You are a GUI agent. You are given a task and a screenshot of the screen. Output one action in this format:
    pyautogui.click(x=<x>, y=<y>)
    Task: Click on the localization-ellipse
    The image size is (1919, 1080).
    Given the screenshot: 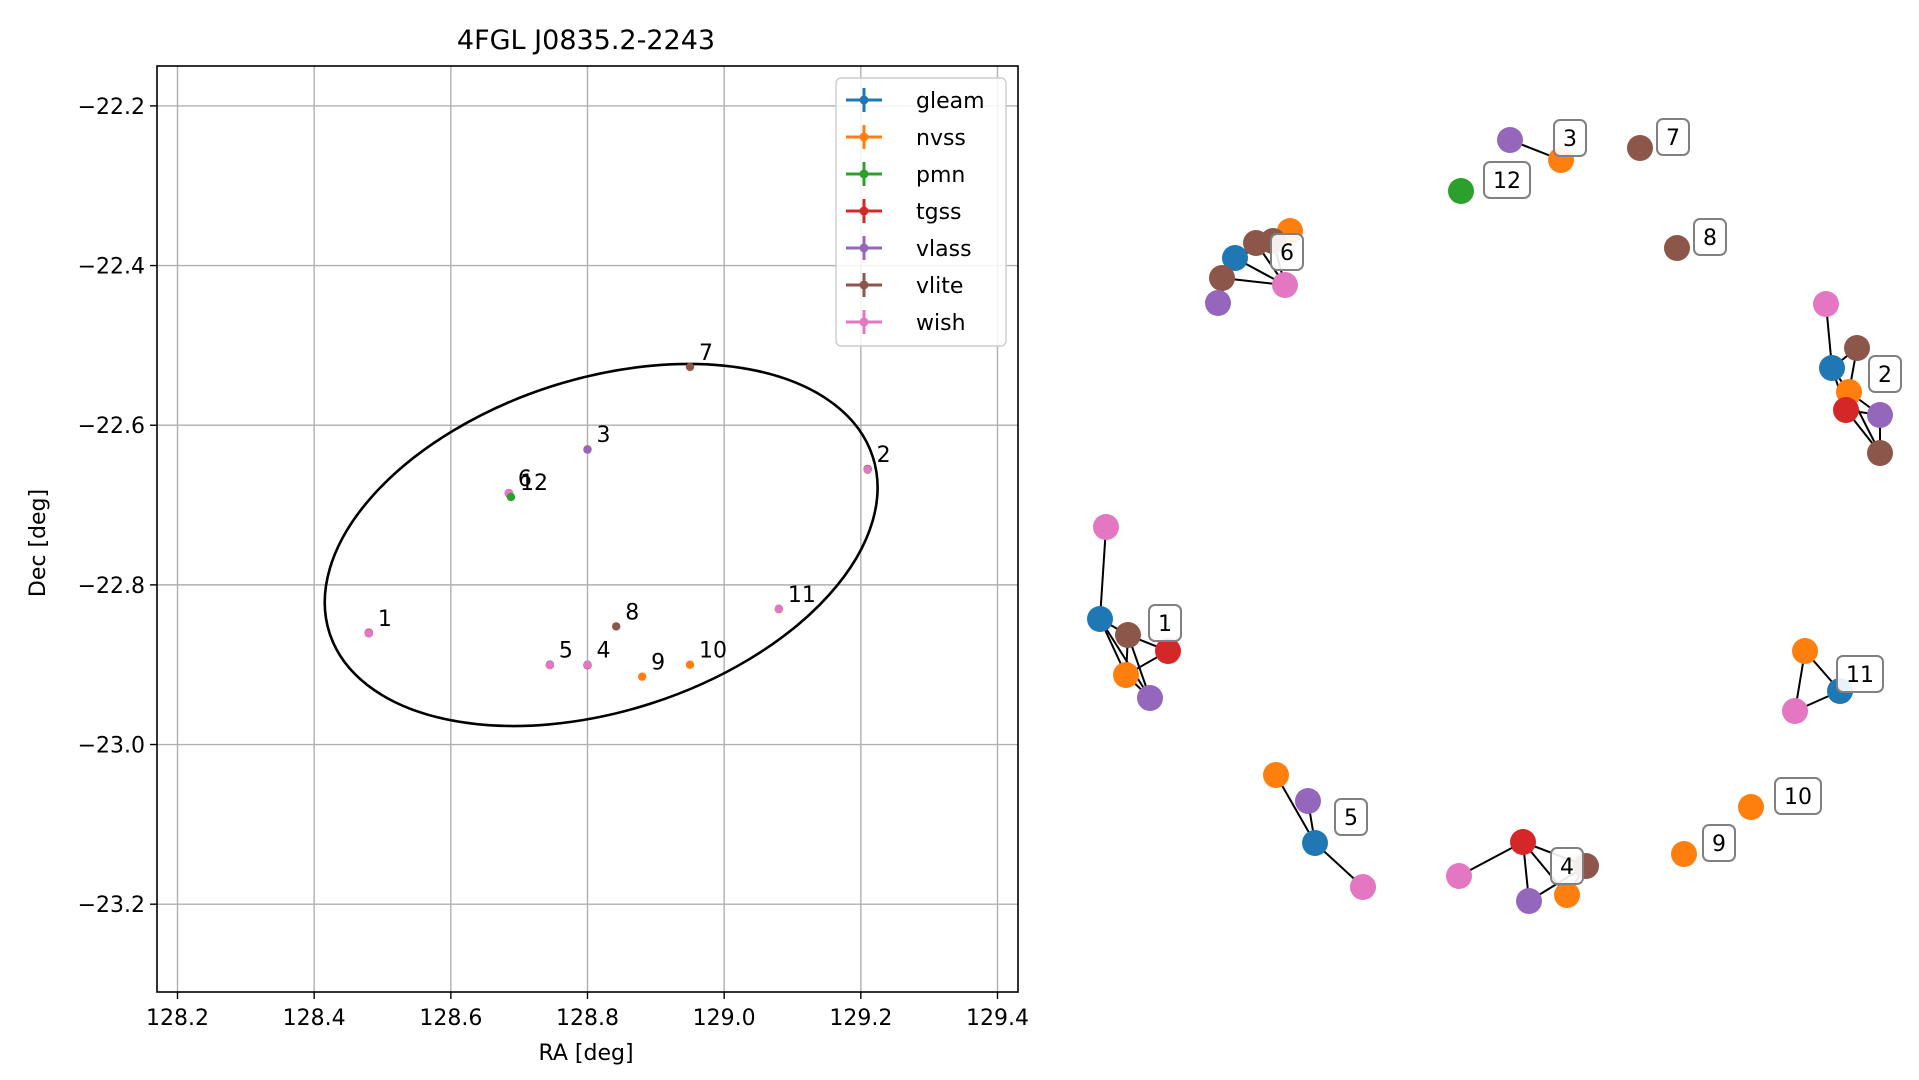 What is the action you would take?
    pyautogui.click(x=601, y=545)
    